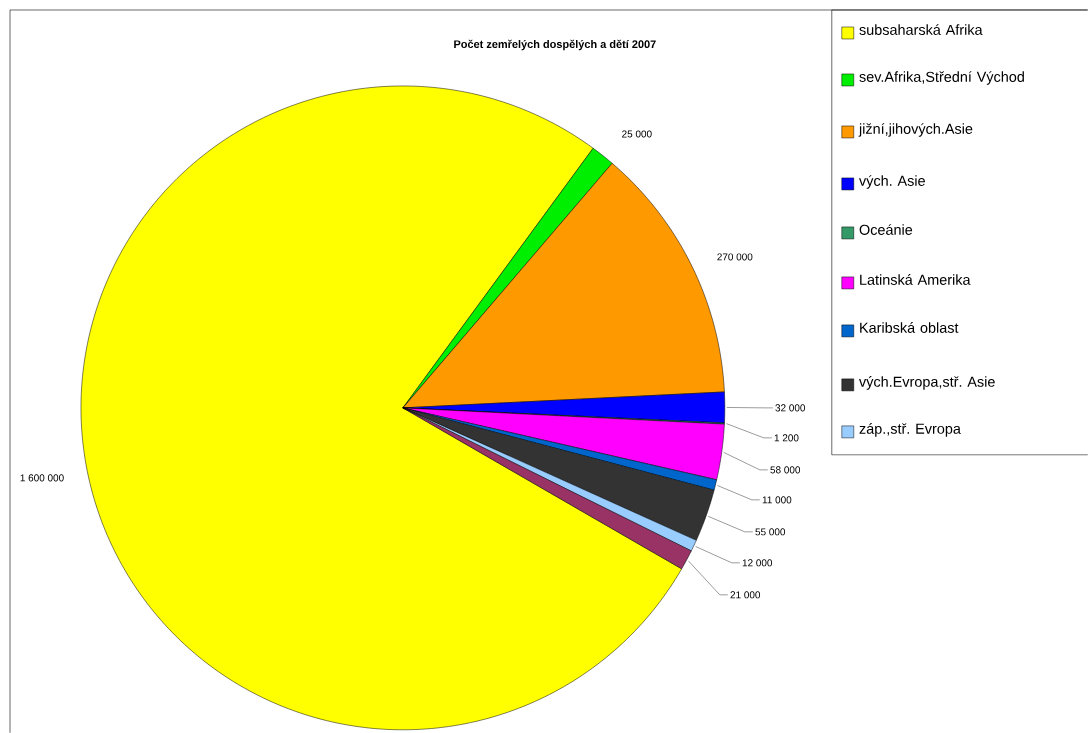 The height and width of the screenshot is (733, 1088). Describe the element at coordinates (735, 257) in the screenshot. I see `data-label: 270 000` at that location.